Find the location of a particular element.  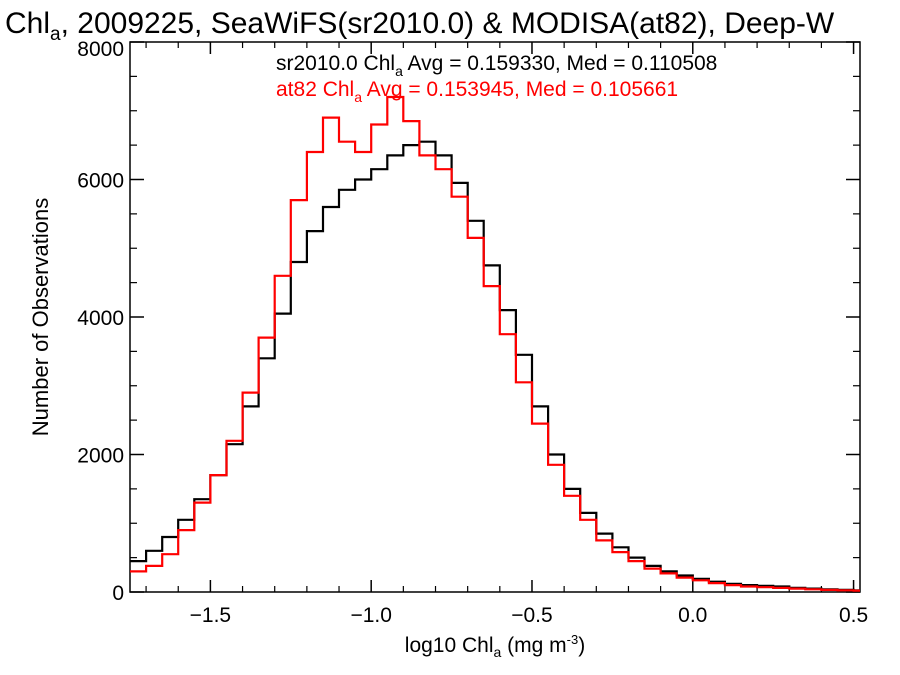

x-axis-label: log10 Chla (mg m-3) is located at coordinates (495, 646).